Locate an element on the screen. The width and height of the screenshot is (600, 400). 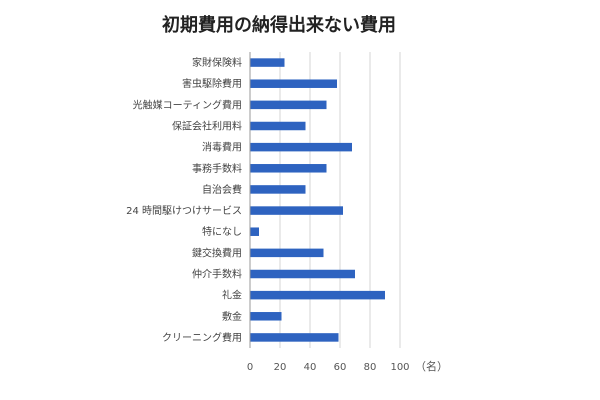
category-label: 光触媒コーティング費用 is located at coordinates (187, 104).